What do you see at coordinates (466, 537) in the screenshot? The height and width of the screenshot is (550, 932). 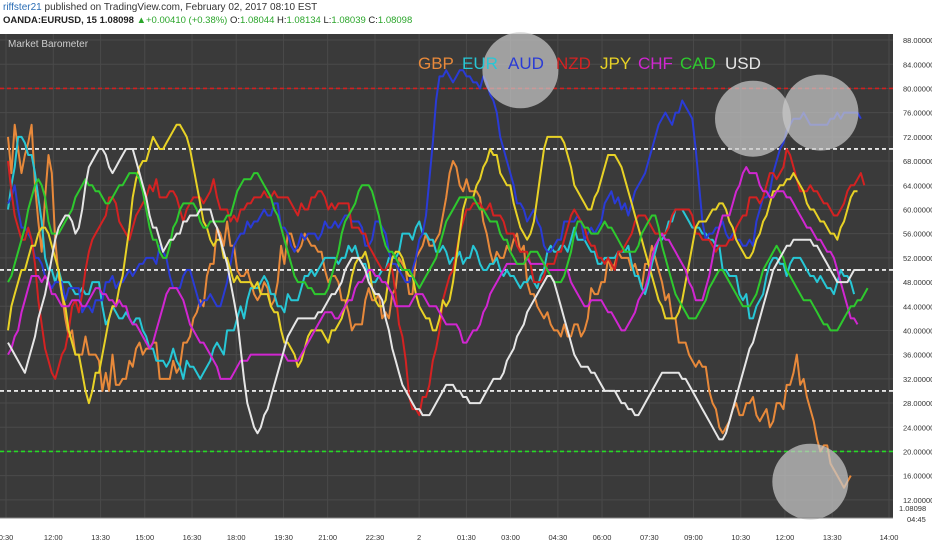 I see `x-tick-label: 01:30` at bounding box center [466, 537].